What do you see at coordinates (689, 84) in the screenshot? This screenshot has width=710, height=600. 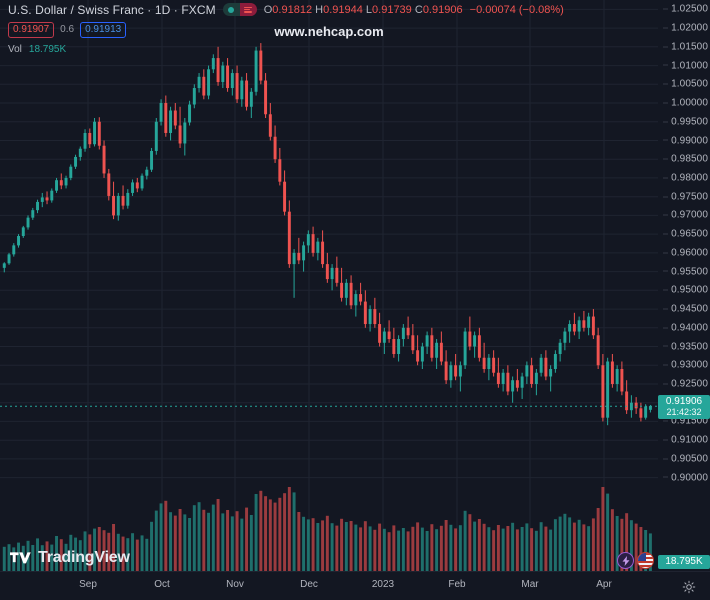 I see `tick-label: 1.00500` at bounding box center [689, 84].